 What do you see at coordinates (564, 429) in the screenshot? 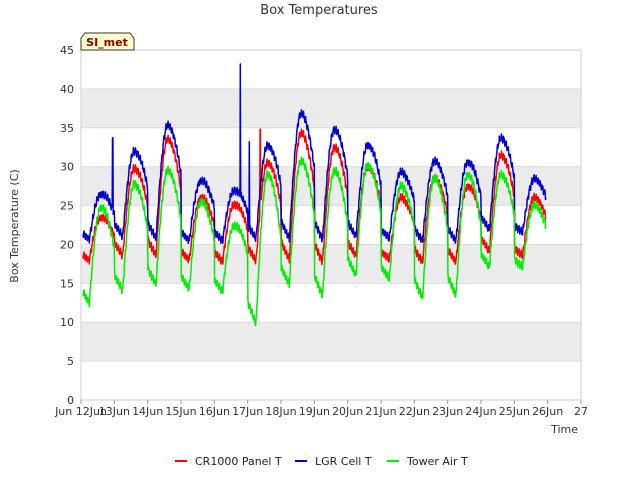
I see `x-axis-title: Time` at bounding box center [564, 429].